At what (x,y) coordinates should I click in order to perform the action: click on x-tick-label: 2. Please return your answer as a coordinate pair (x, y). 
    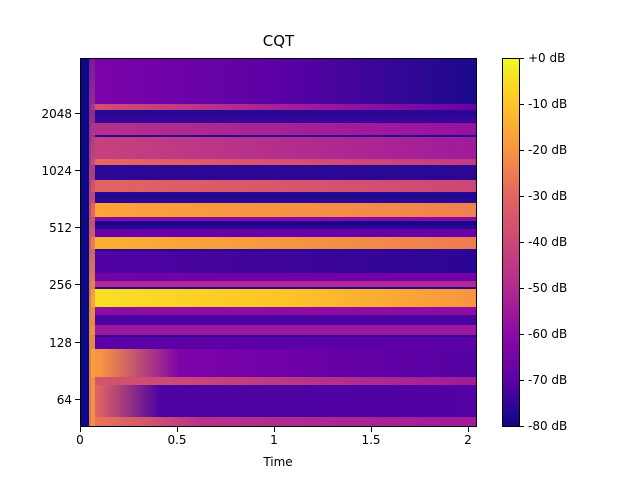
    Looking at the image, I should click on (468, 440).